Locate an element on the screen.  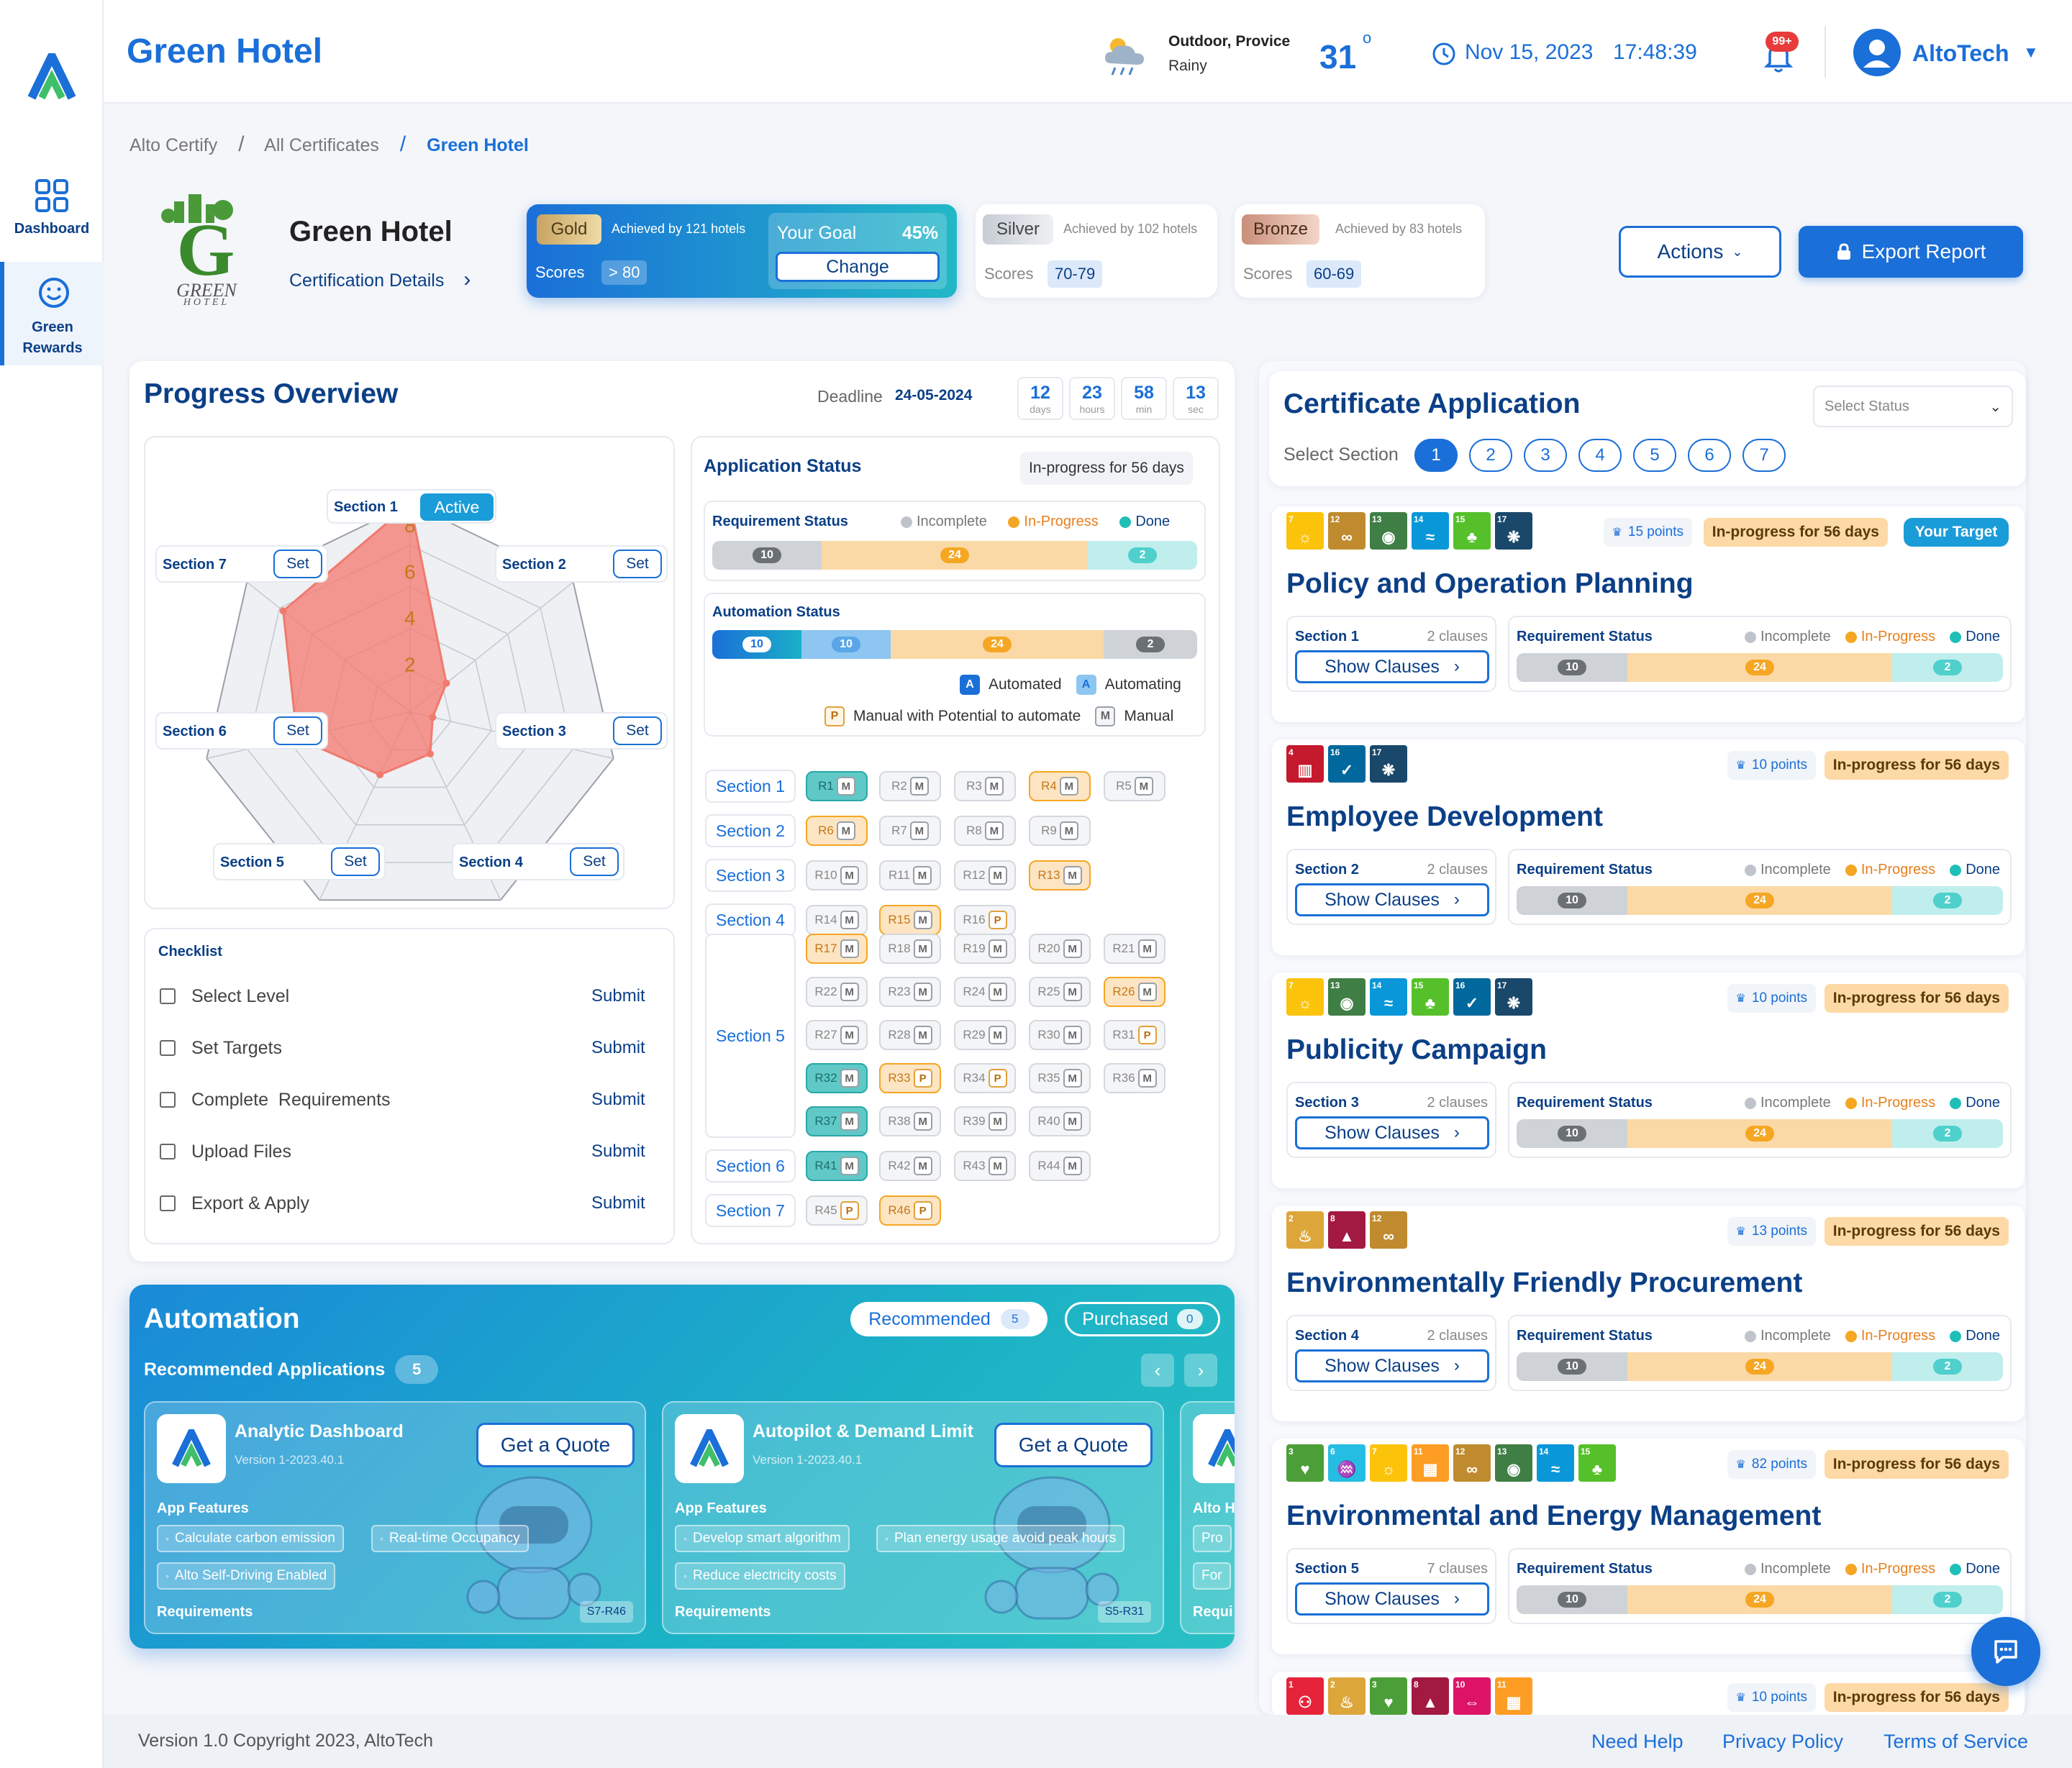
requirement-r23: R23 M is located at coordinates (910, 992).